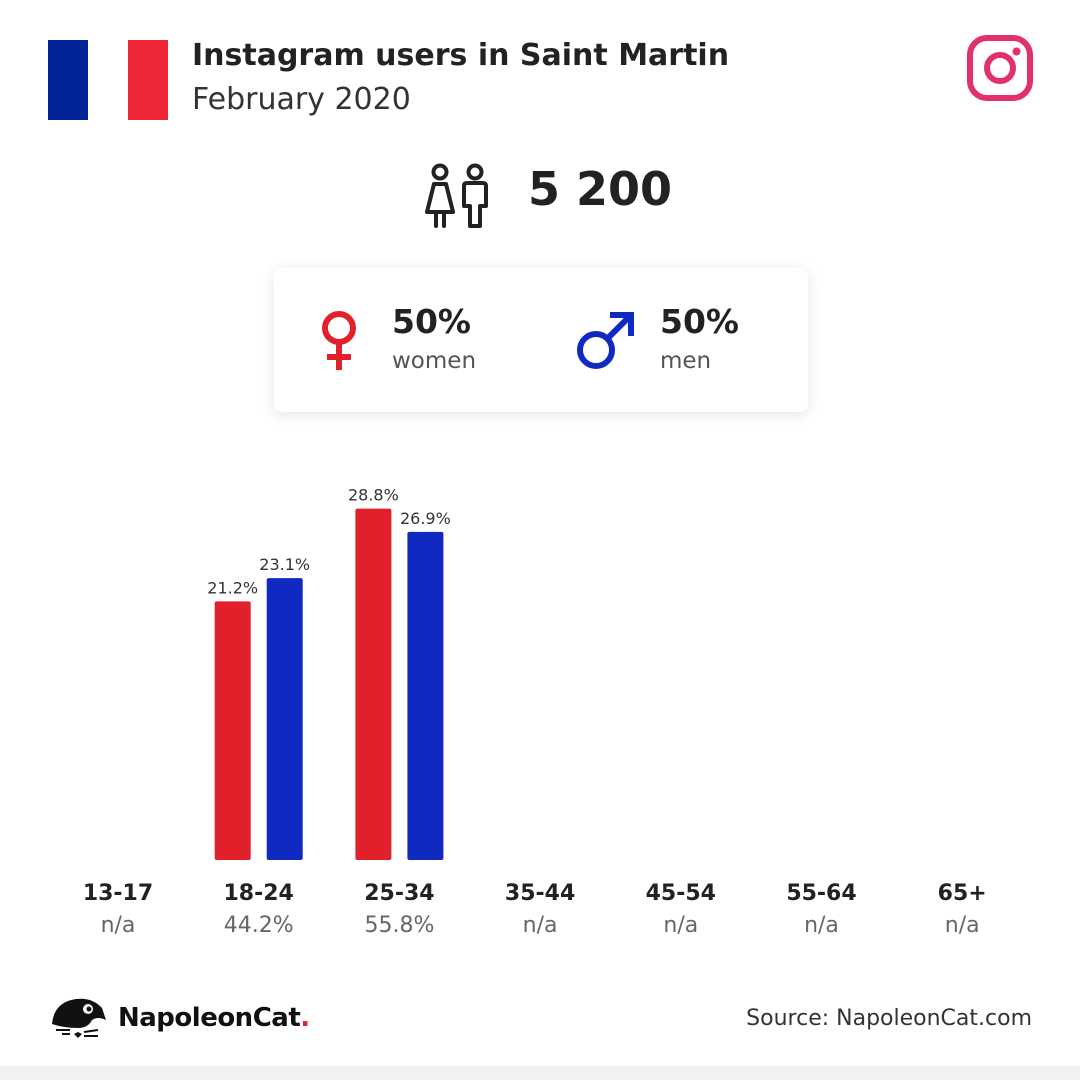  What do you see at coordinates (284, 564) in the screenshot?
I see `data-label-men-18-24: 23.1%` at bounding box center [284, 564].